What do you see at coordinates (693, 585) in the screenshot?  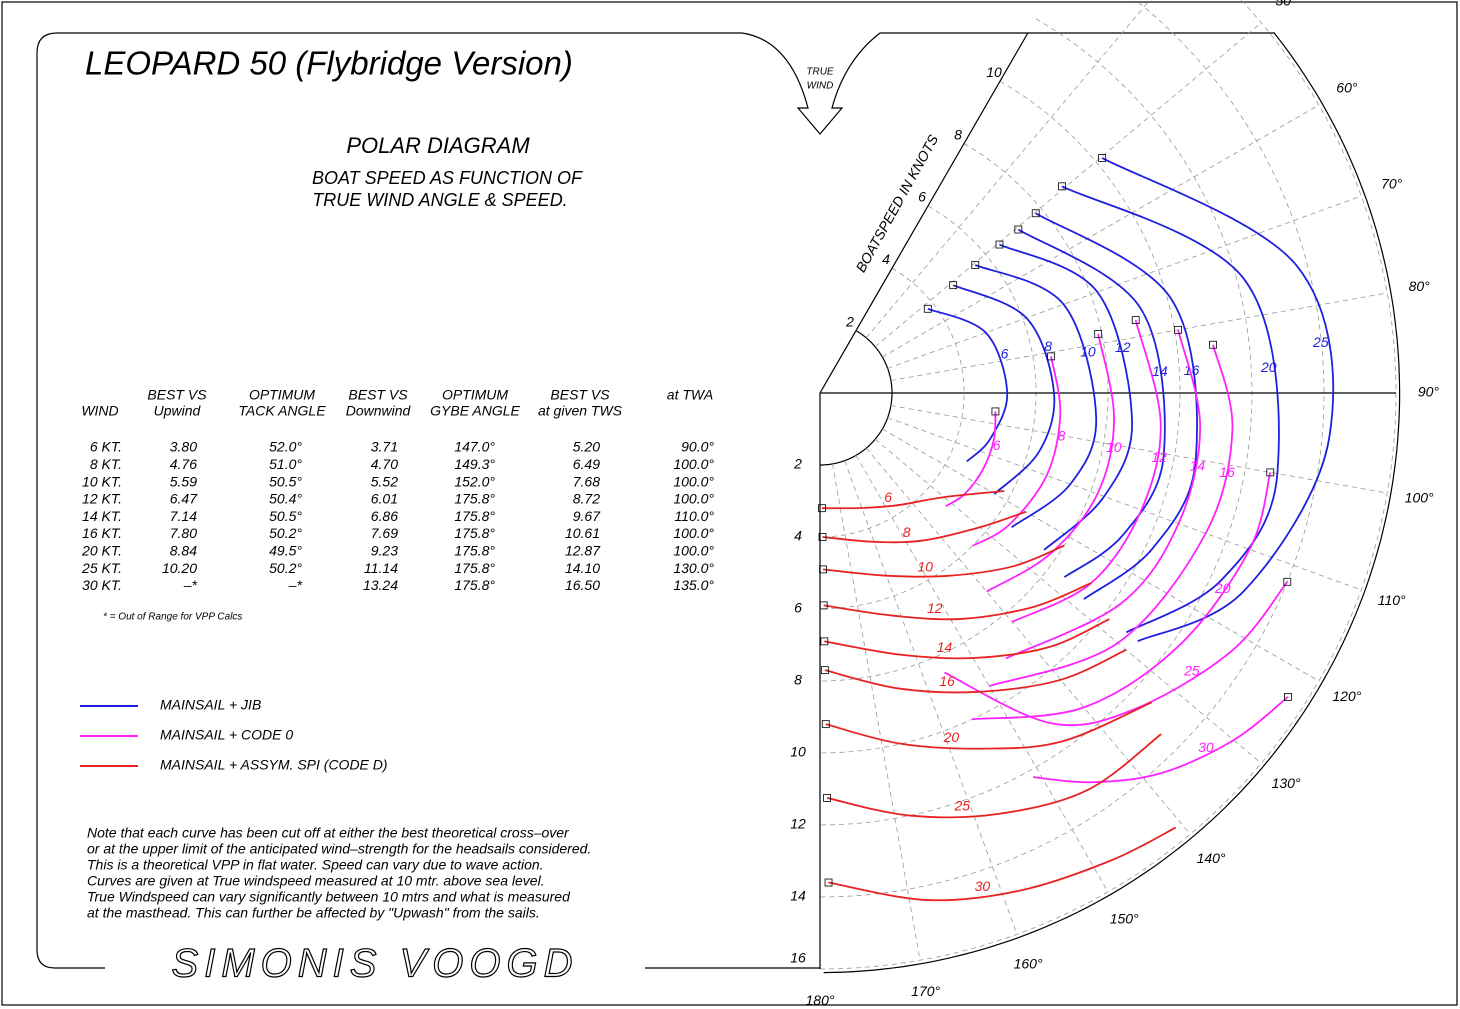 I see `table-cell: 135.0°` at bounding box center [693, 585].